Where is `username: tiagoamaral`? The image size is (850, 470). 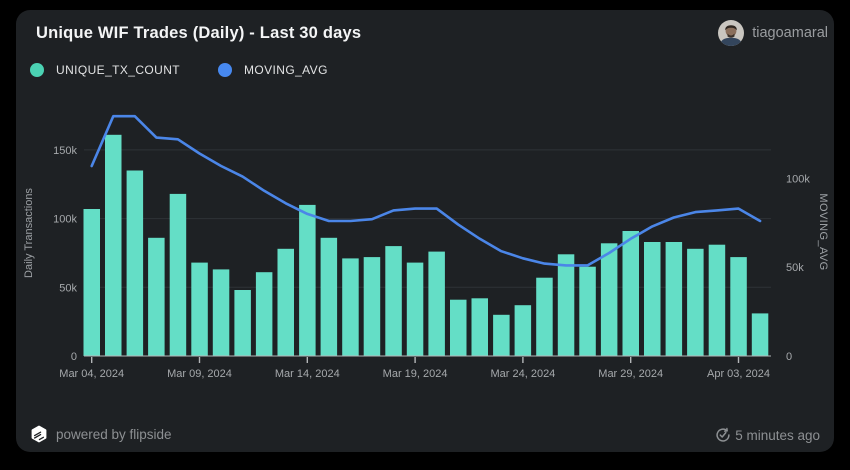 username: tiagoamaral is located at coordinates (790, 33).